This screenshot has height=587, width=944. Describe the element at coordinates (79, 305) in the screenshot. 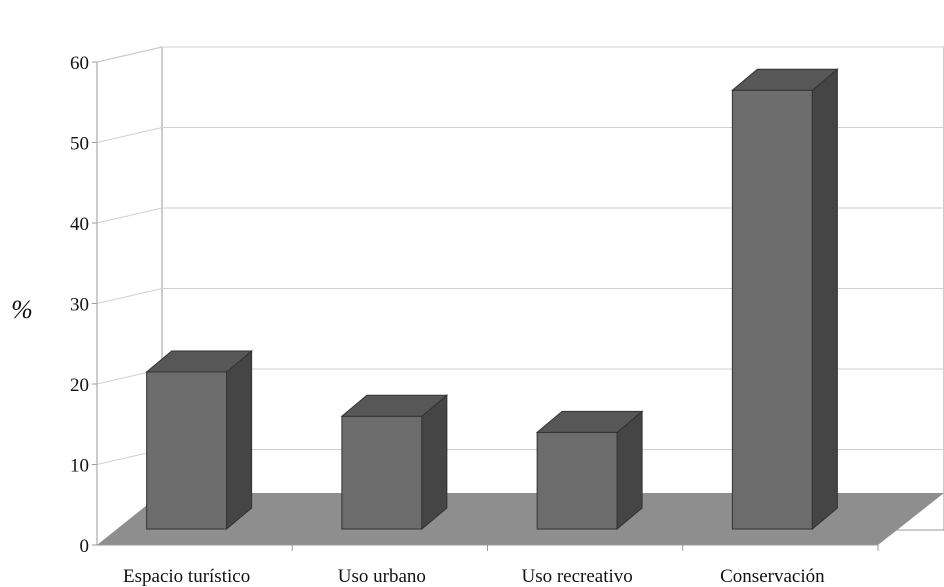

I see `y-tick-label: 30` at that location.